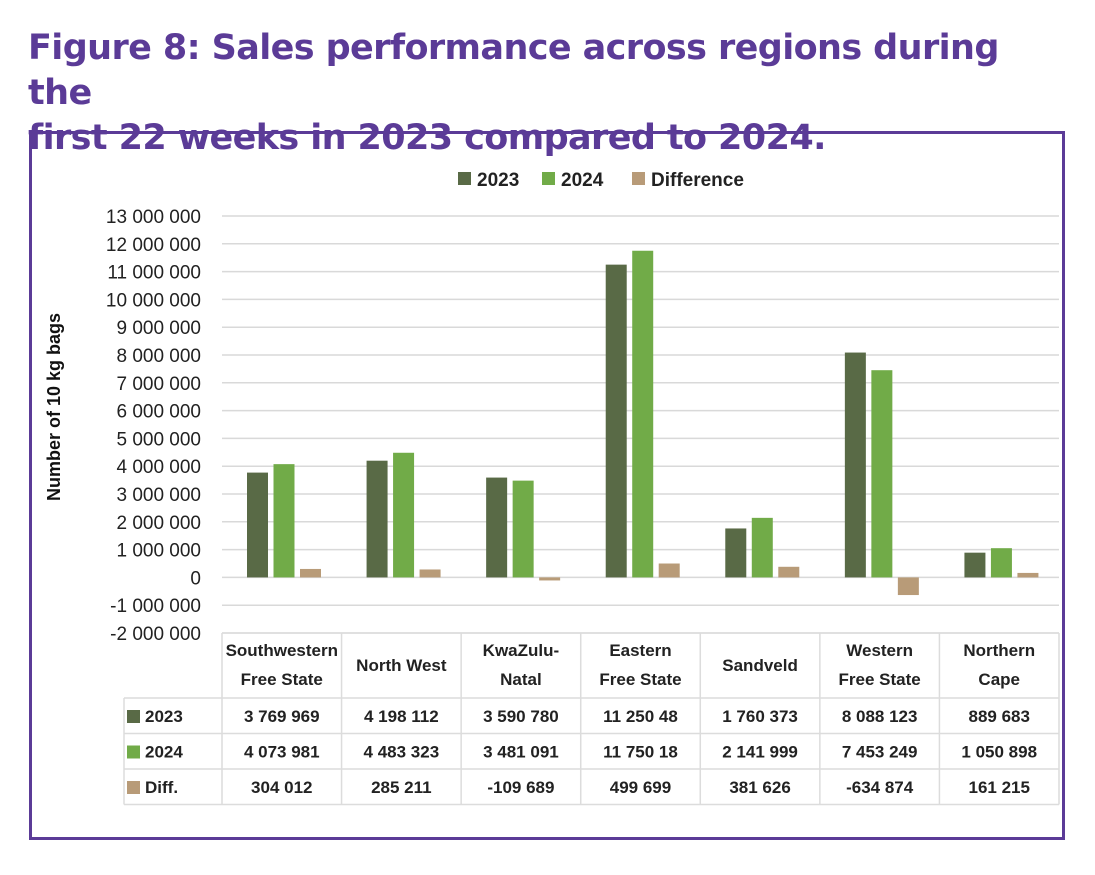 The image size is (1095, 875). What do you see at coordinates (760, 752) in the screenshot?
I see `table-cell: 2 141 999` at bounding box center [760, 752].